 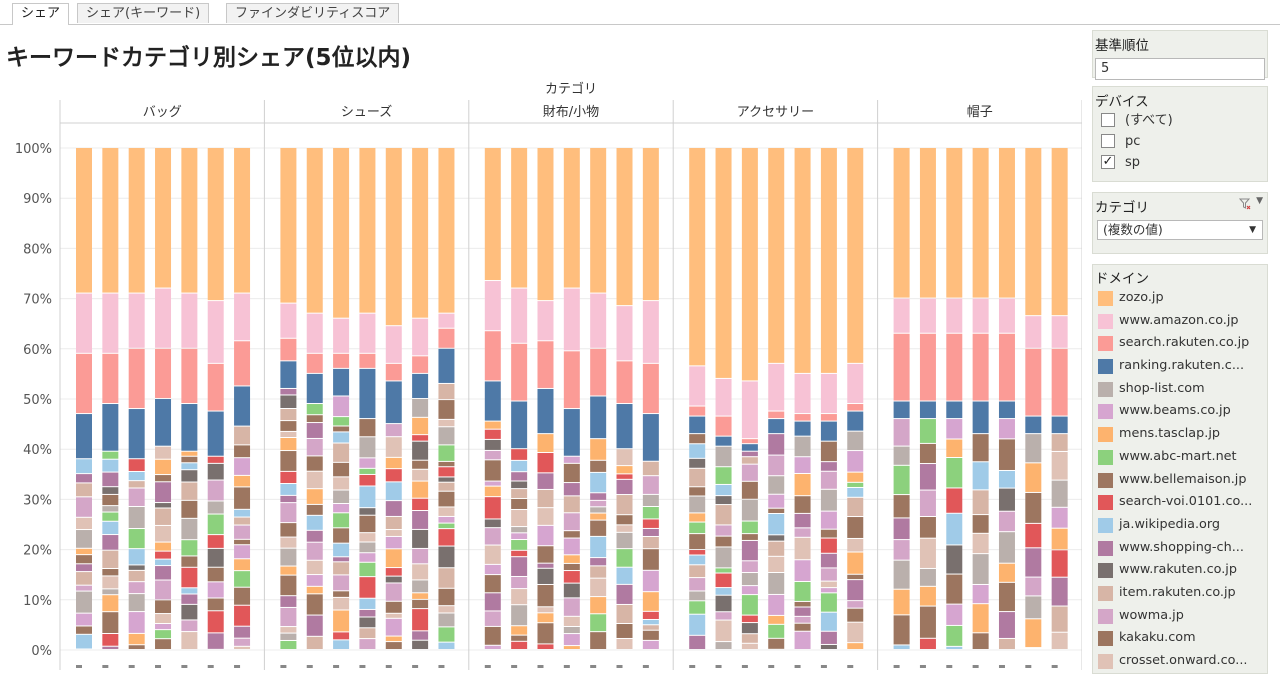 I want to click on tab-share: シェア, so click(x=41, y=14).